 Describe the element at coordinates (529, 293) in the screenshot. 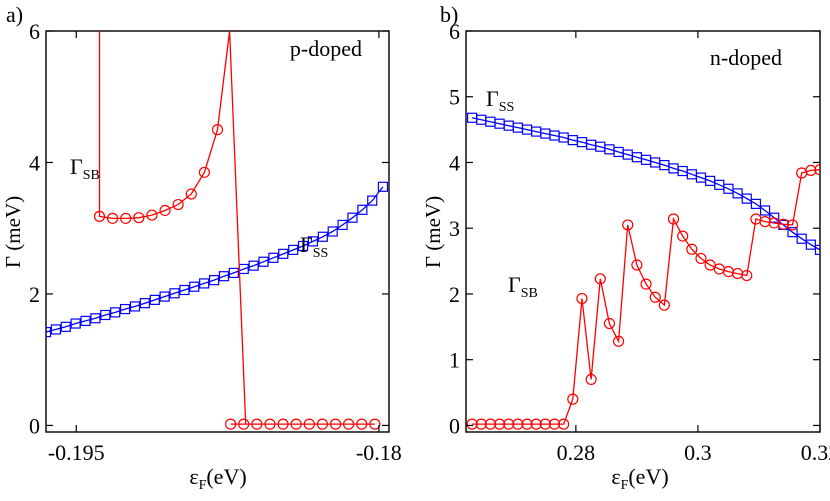

I see `series-label-sb-b-sub: SB` at that location.